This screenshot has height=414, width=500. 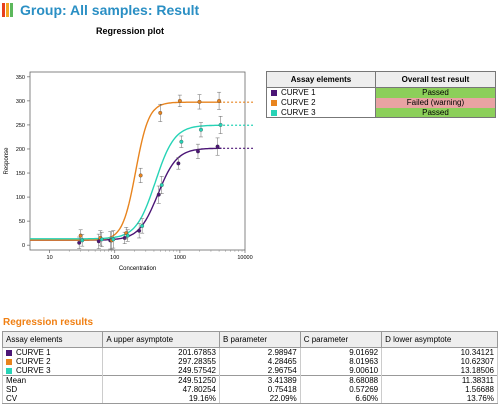 I want to click on value-cell: 249.51250, so click(x=161, y=380).